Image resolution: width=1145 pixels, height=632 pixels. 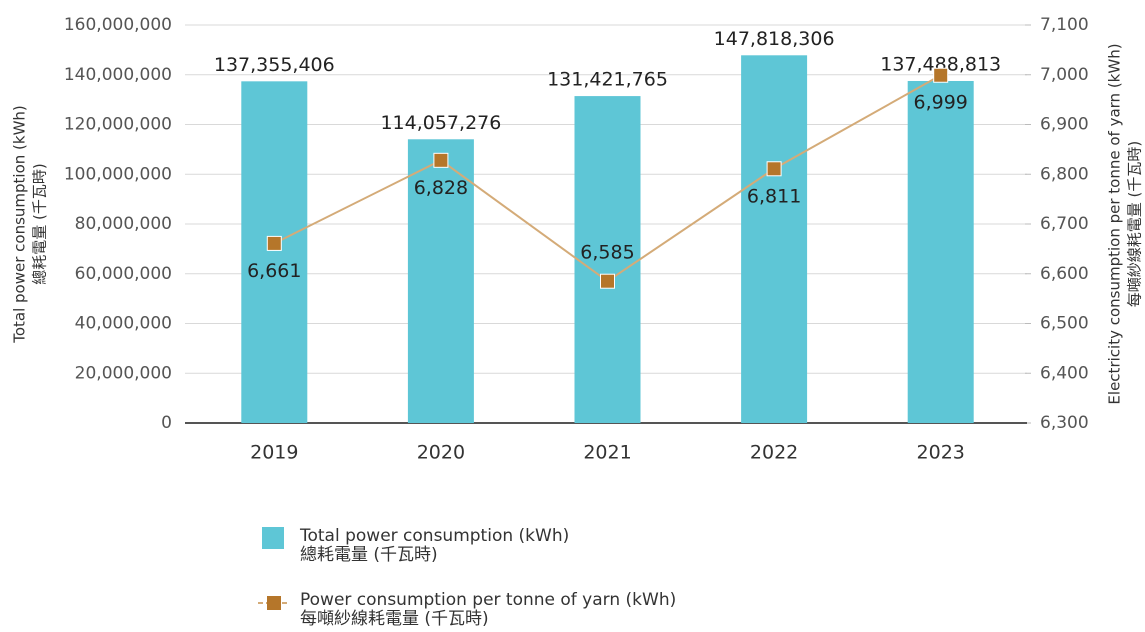 What do you see at coordinates (941, 453) in the screenshot?
I see `x-tick-label: 2023` at bounding box center [941, 453].